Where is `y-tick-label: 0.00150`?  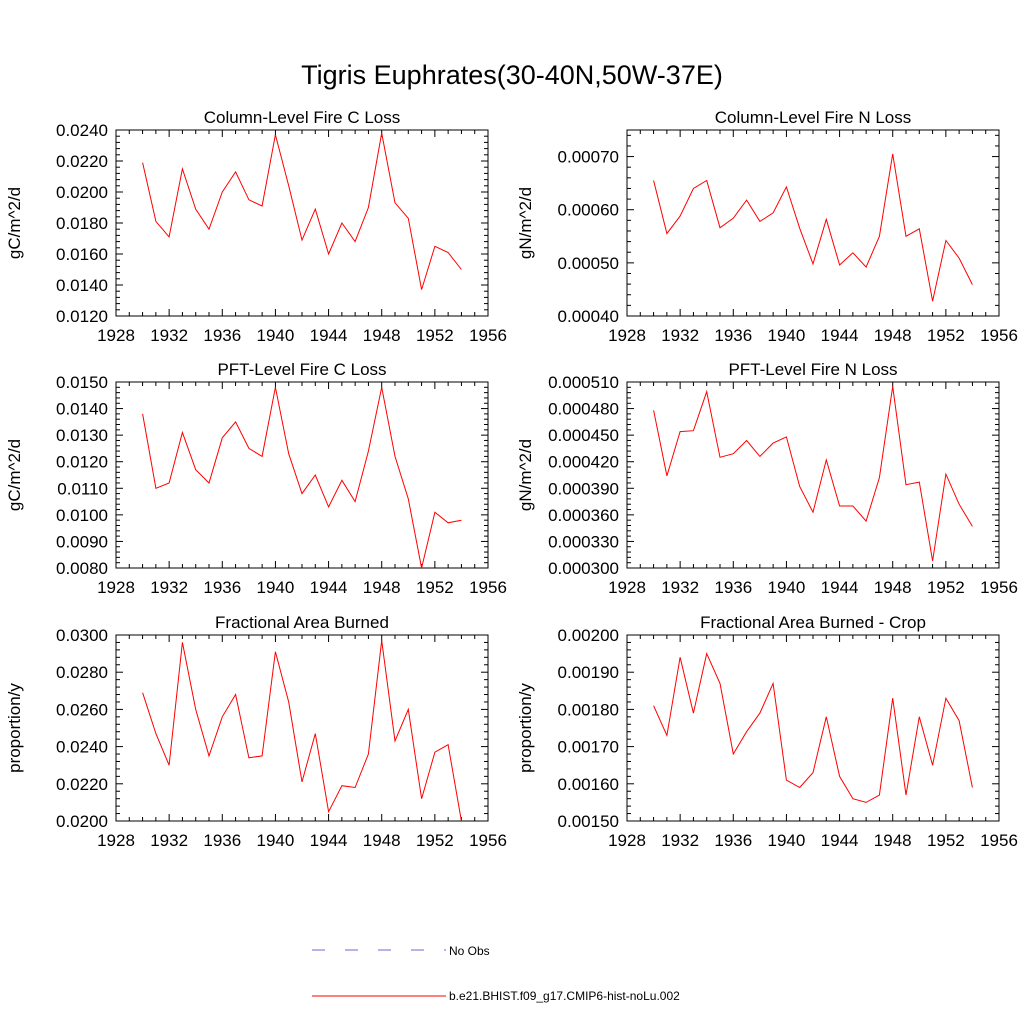 y-tick-label: 0.00150 is located at coordinates (588, 821).